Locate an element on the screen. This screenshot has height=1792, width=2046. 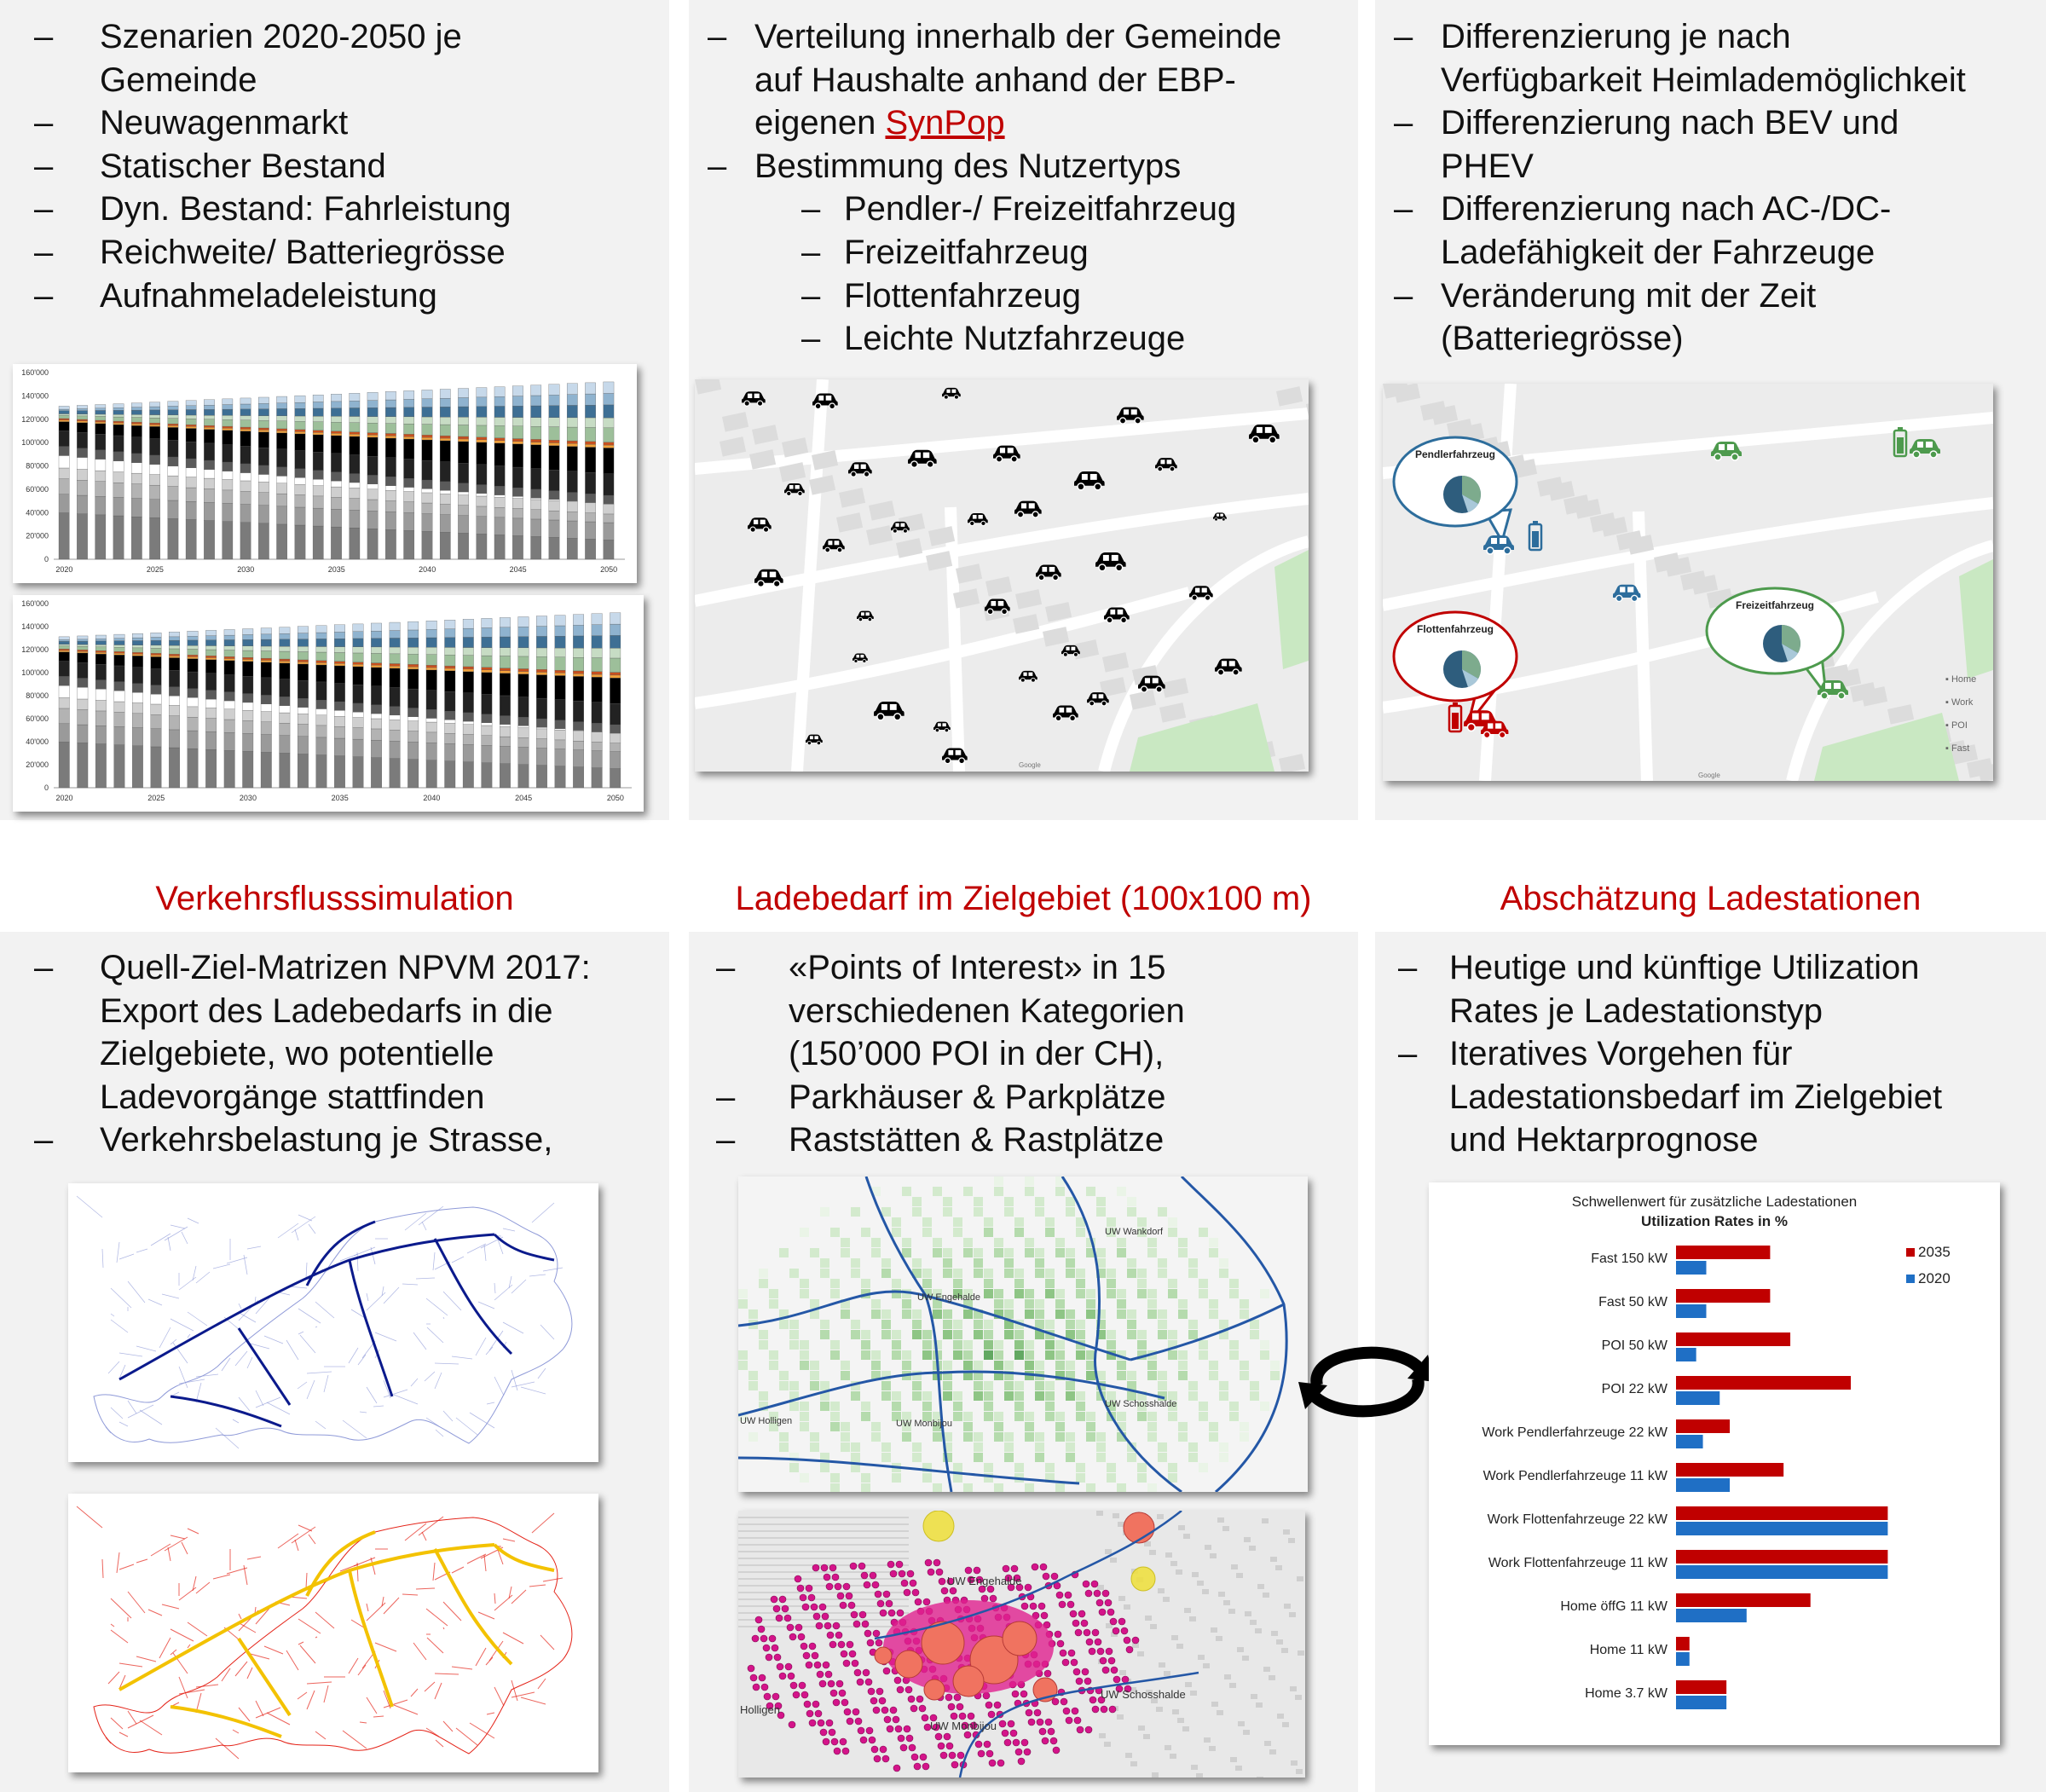
category-label: Home 11 kW is located at coordinates (1629, 1650).